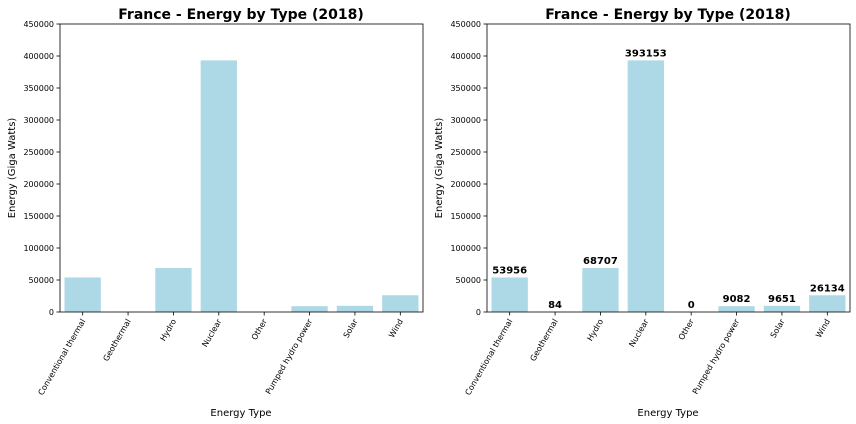  What do you see at coordinates (691, 305) in the screenshot?
I see `value-label: 0` at bounding box center [691, 305].